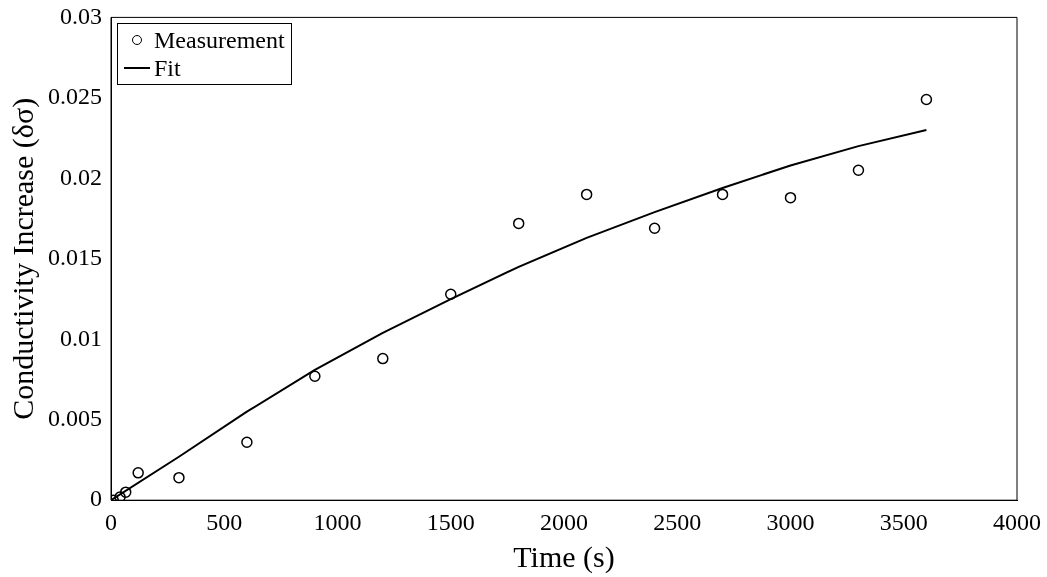  I want to click on legend-label: Fit, so click(167, 68).